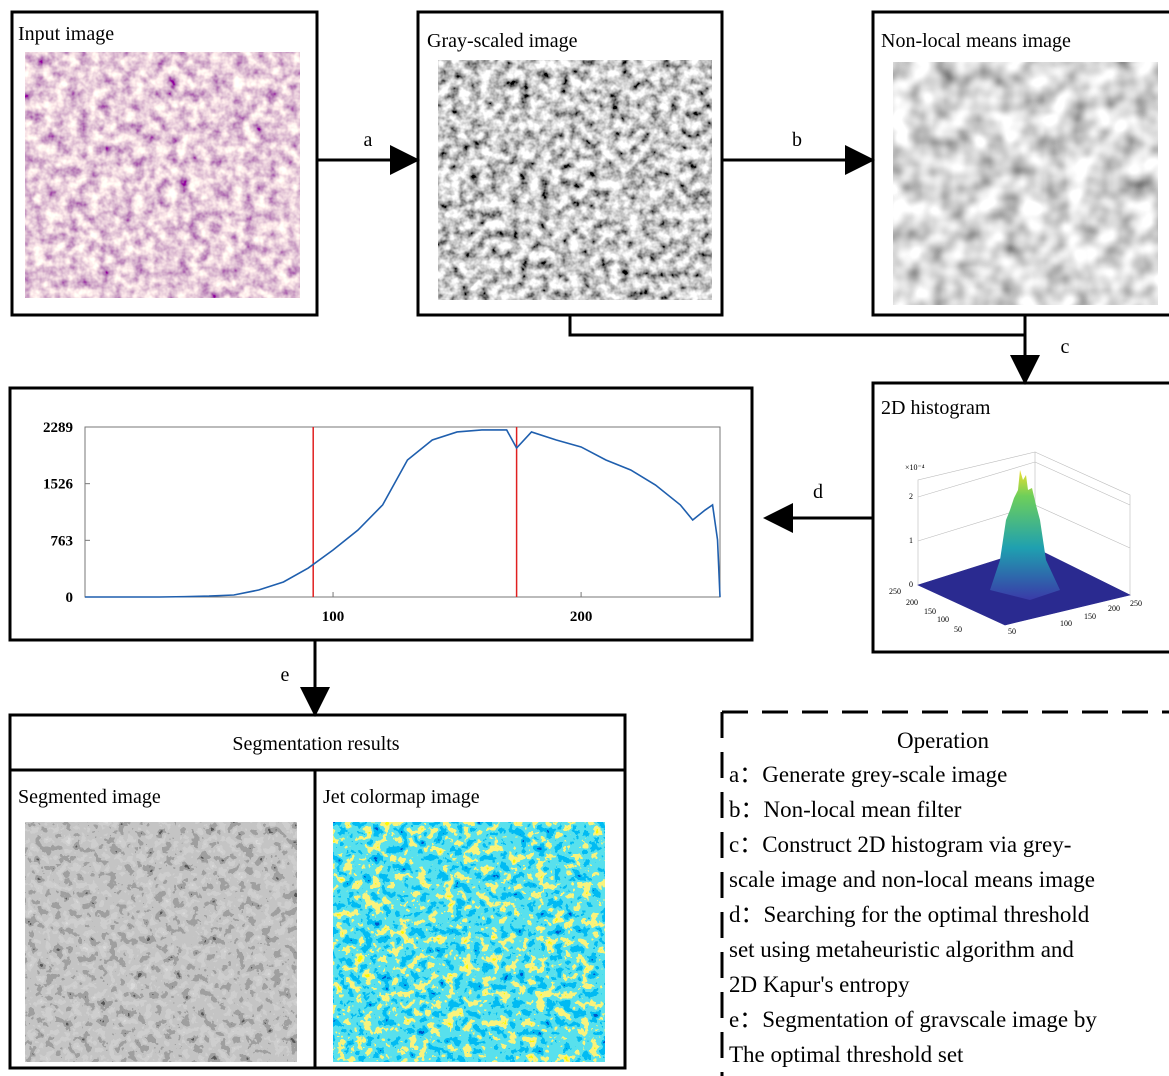 The image size is (1169, 1076). Describe the element at coordinates (315, 744) in the screenshot. I see `section-title: Segmentation results` at that location.